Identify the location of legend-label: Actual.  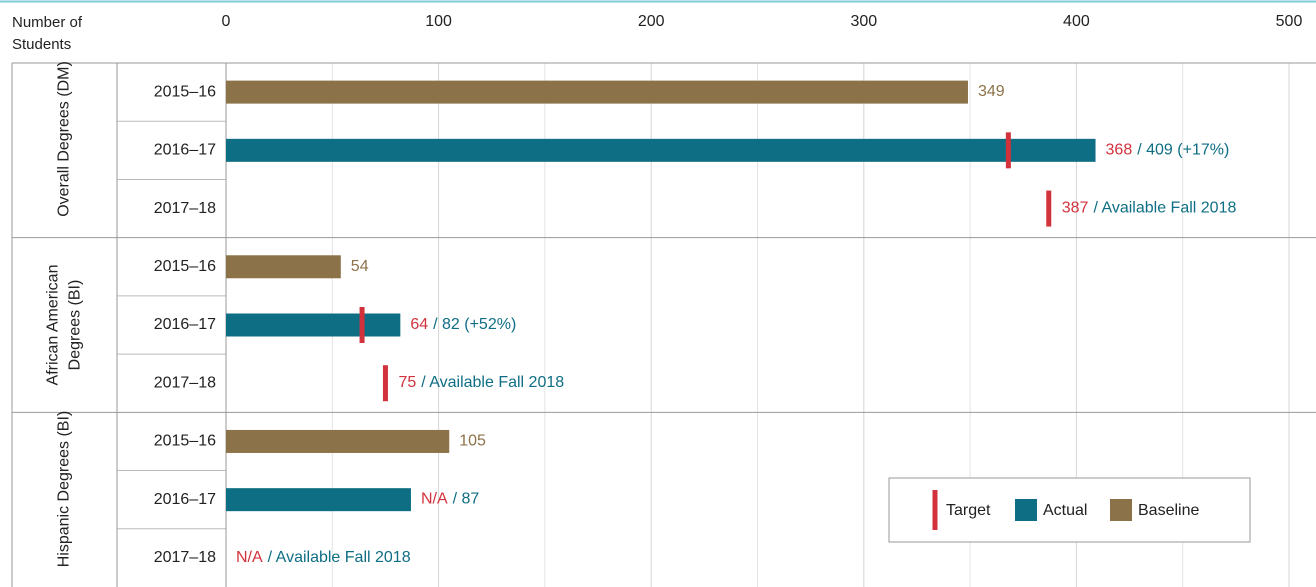
(1065, 510).